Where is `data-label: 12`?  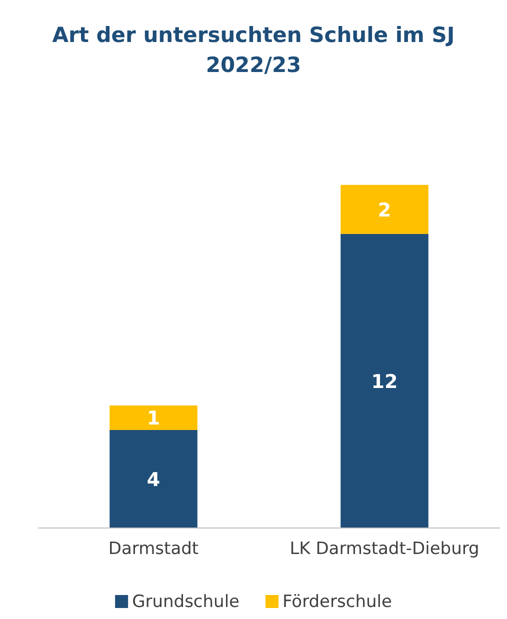
data-label: 12 is located at coordinates (384, 381).